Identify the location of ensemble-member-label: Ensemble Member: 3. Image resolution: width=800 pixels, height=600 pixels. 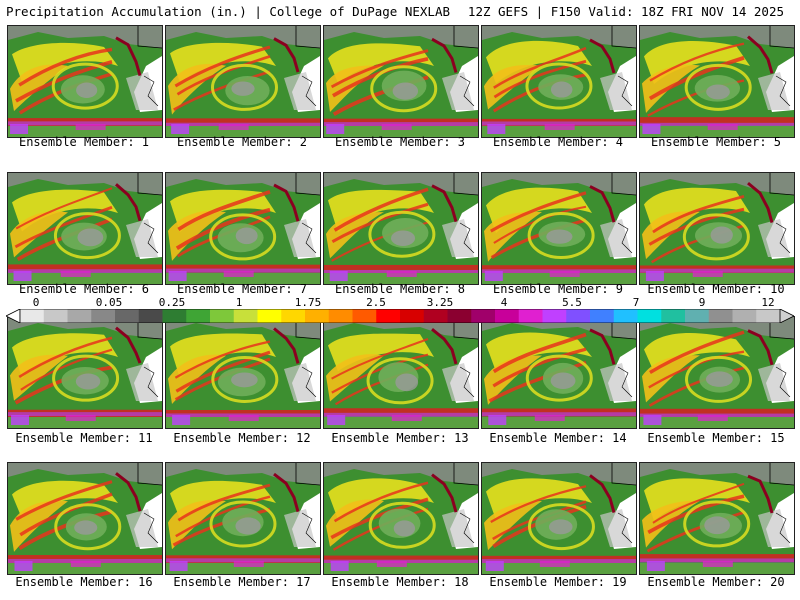
(400, 142).